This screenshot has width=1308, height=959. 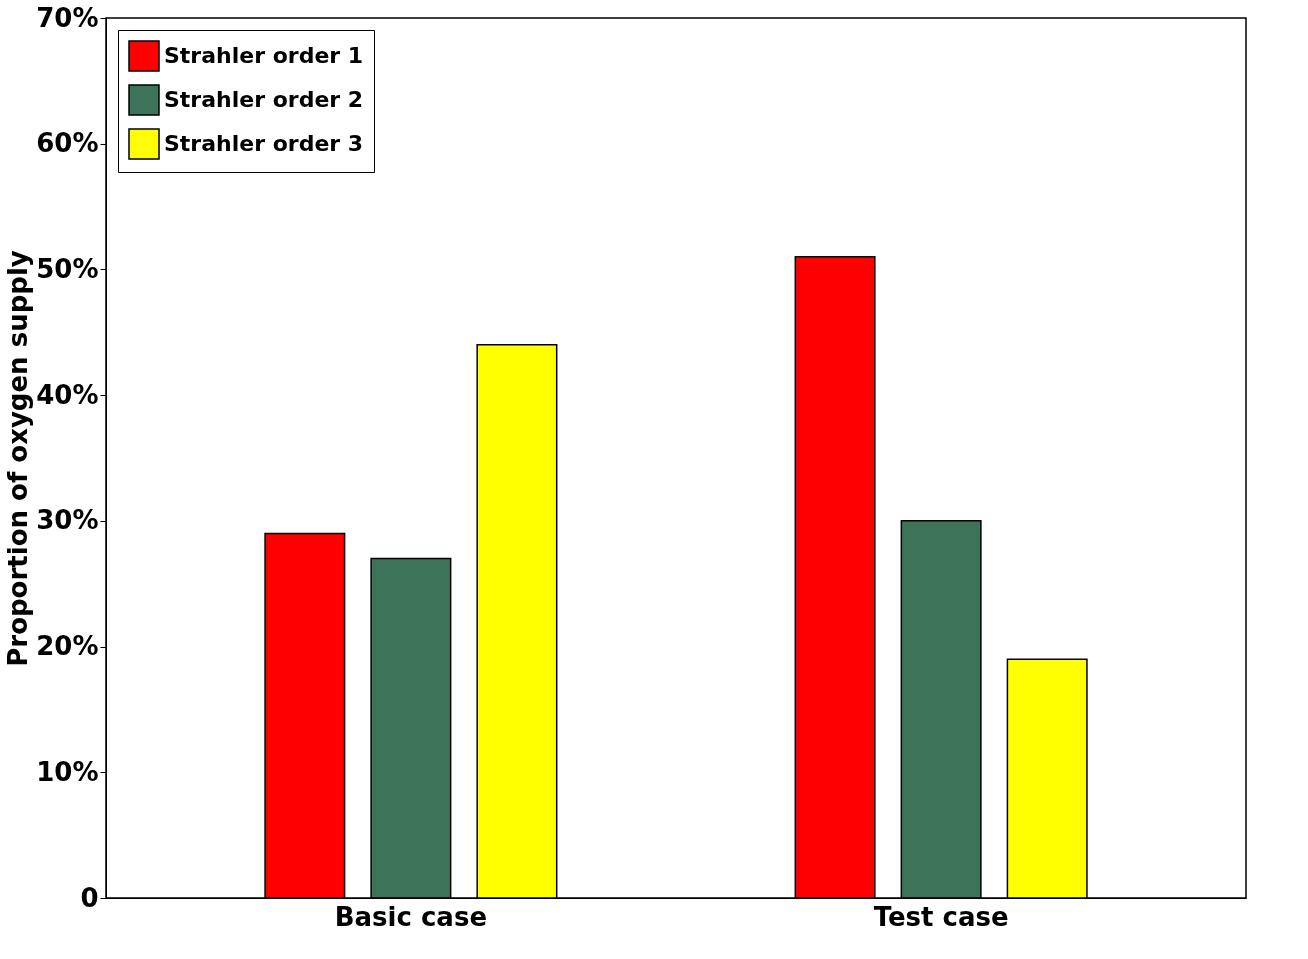 What do you see at coordinates (411, 916) in the screenshot?
I see `x-tick-label: Basic case` at bounding box center [411, 916].